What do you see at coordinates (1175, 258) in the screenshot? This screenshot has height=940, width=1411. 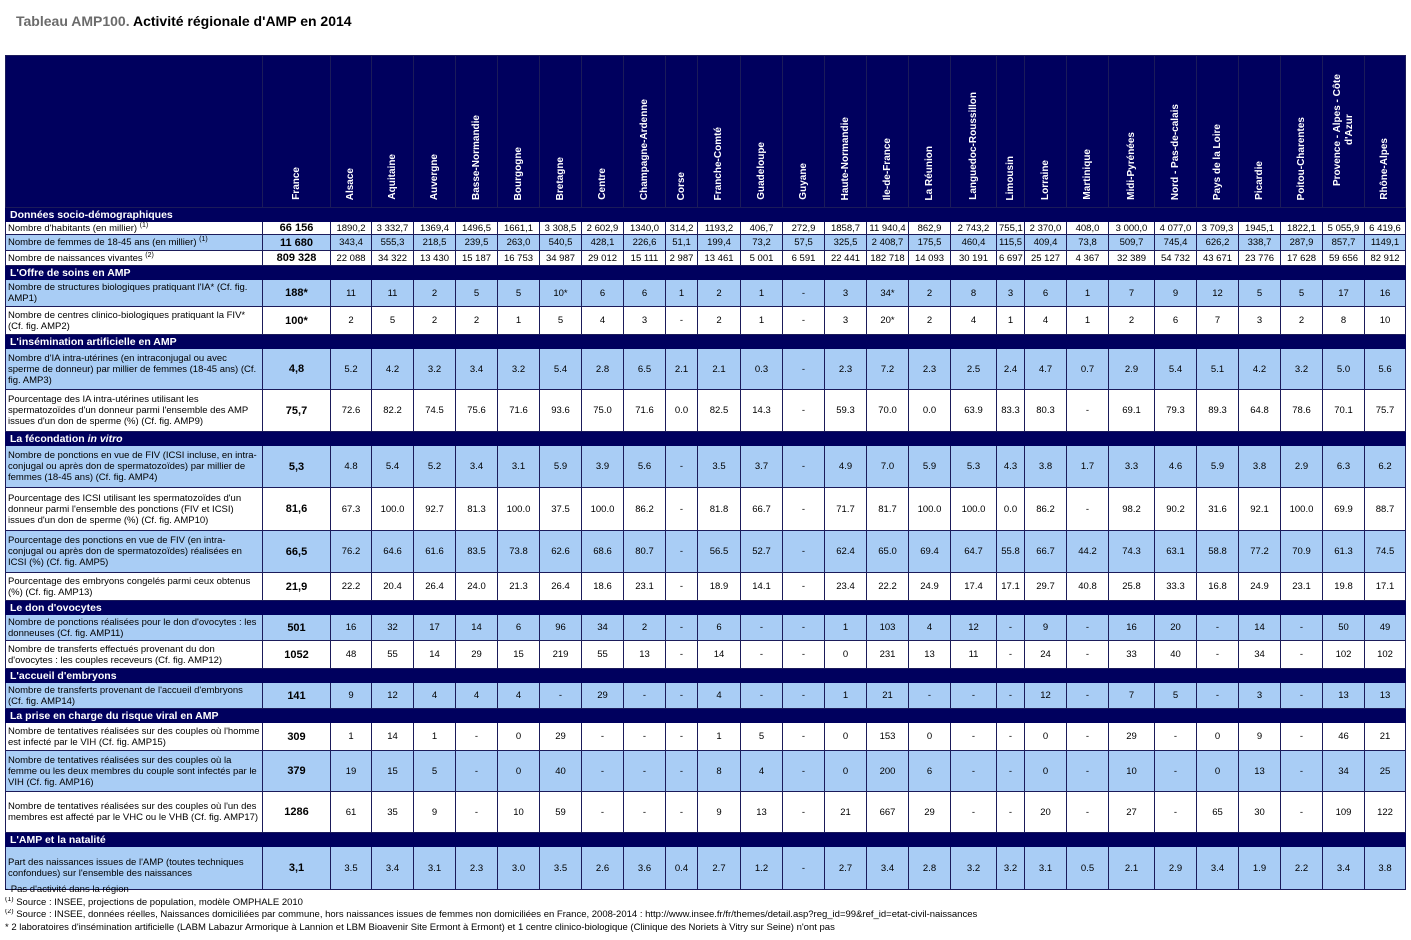 I see `region-value: 54 732` at bounding box center [1175, 258].